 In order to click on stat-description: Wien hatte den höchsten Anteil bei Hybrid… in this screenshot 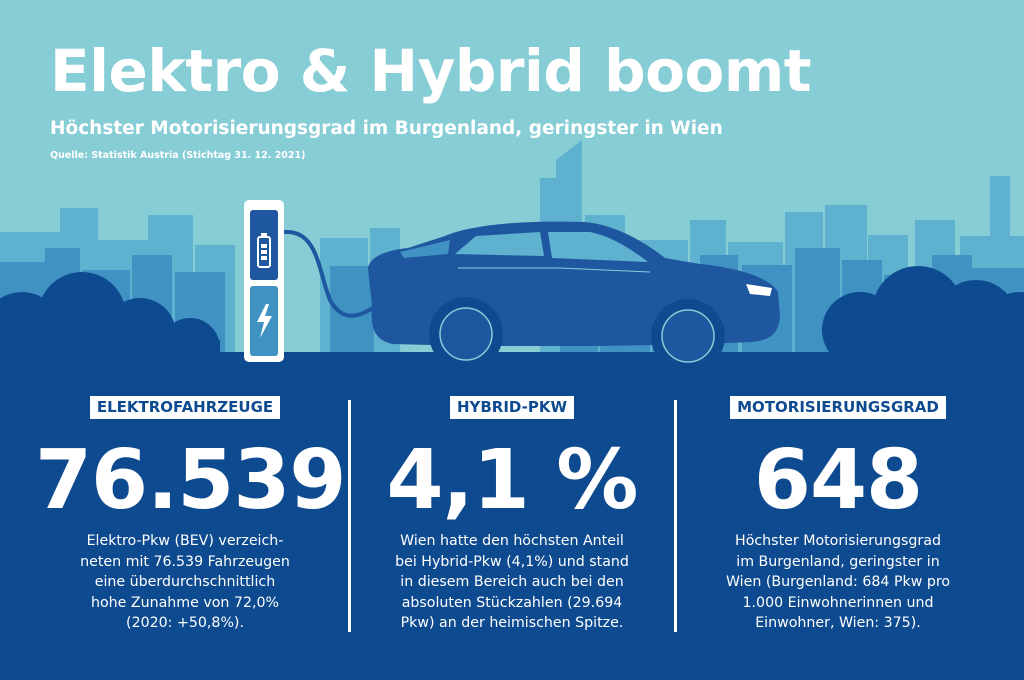, I will do `click(512, 582)`.